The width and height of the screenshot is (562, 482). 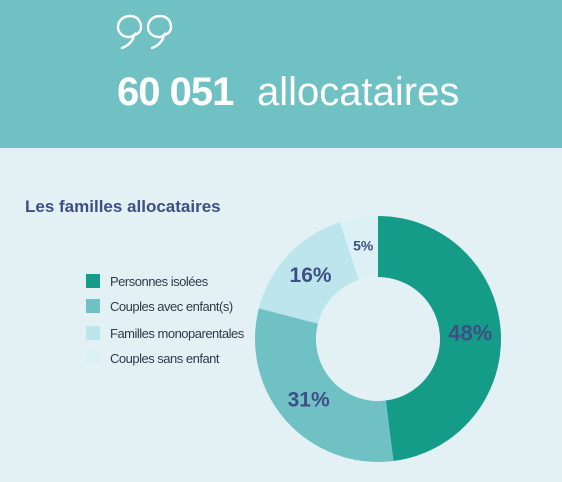 I want to click on legend-item-personnes-isolees: Personnes isolées, so click(x=147, y=281).